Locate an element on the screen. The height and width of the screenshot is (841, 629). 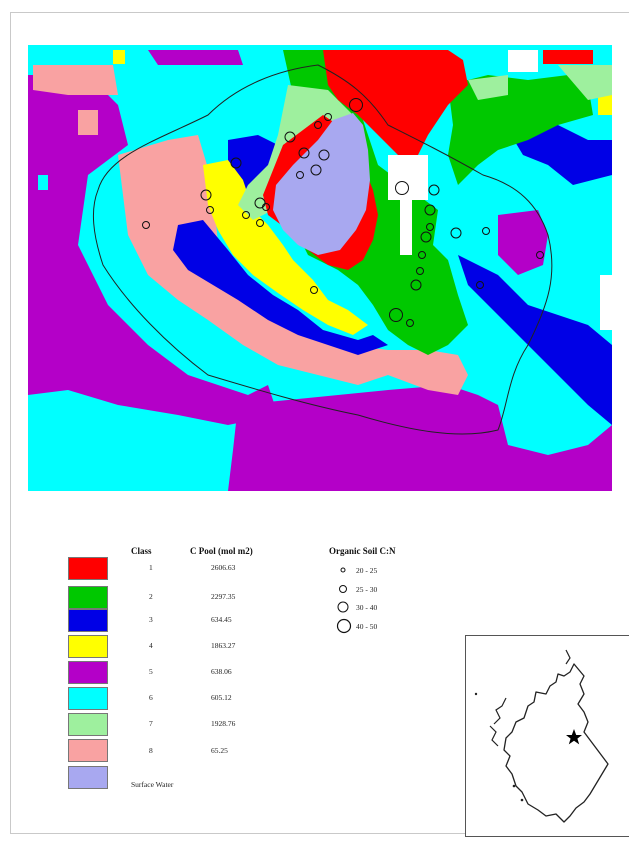
legend-pool-header: C Pool (mol m2) is located at coordinates (221, 551).